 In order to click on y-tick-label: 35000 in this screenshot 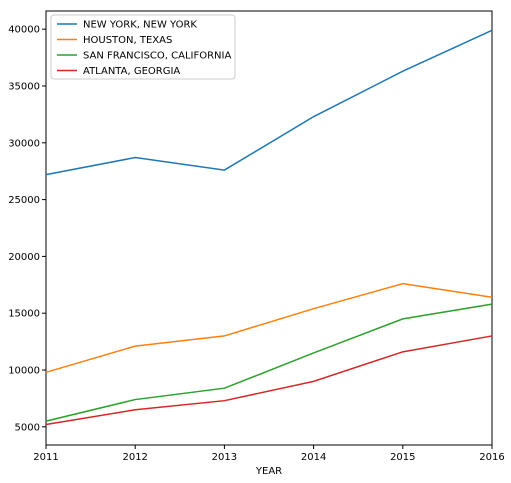, I will do `click(24, 86)`.